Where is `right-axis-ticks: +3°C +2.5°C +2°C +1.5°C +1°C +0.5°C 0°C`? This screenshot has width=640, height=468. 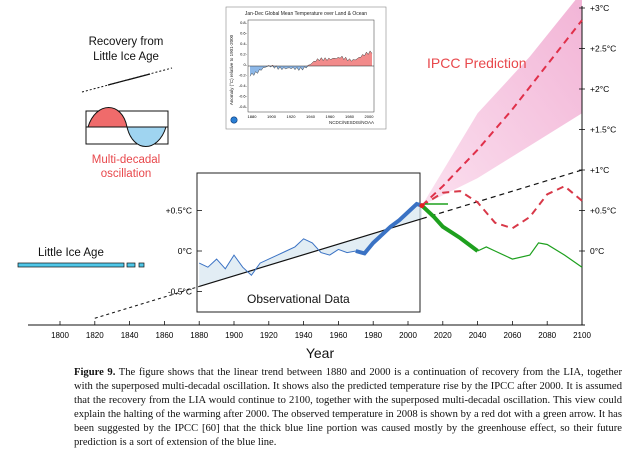 right-axis-ticks: +3°C +2.5°C +2°C +1.5°C +1°C +0.5°C 0°C is located at coordinates (597, 129).